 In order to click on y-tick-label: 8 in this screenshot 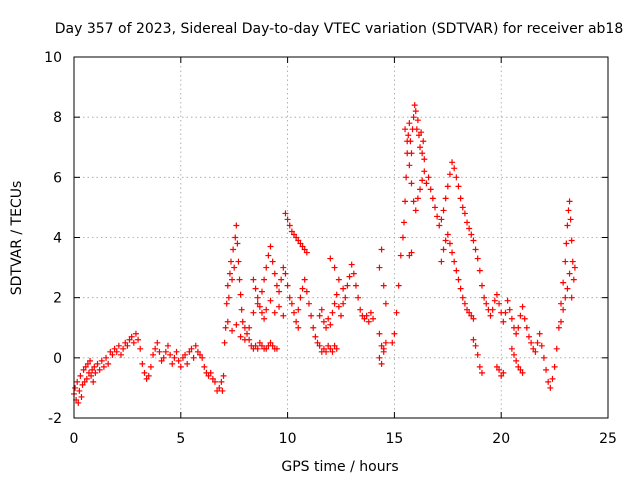, I will do `click(57, 118)`.